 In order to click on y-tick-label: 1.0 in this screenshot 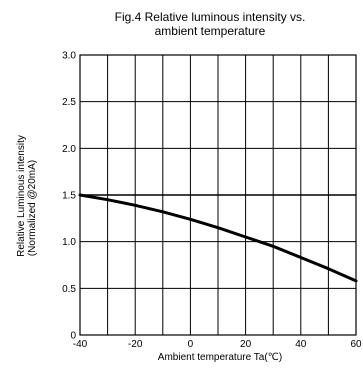, I will do `click(69, 242)`.